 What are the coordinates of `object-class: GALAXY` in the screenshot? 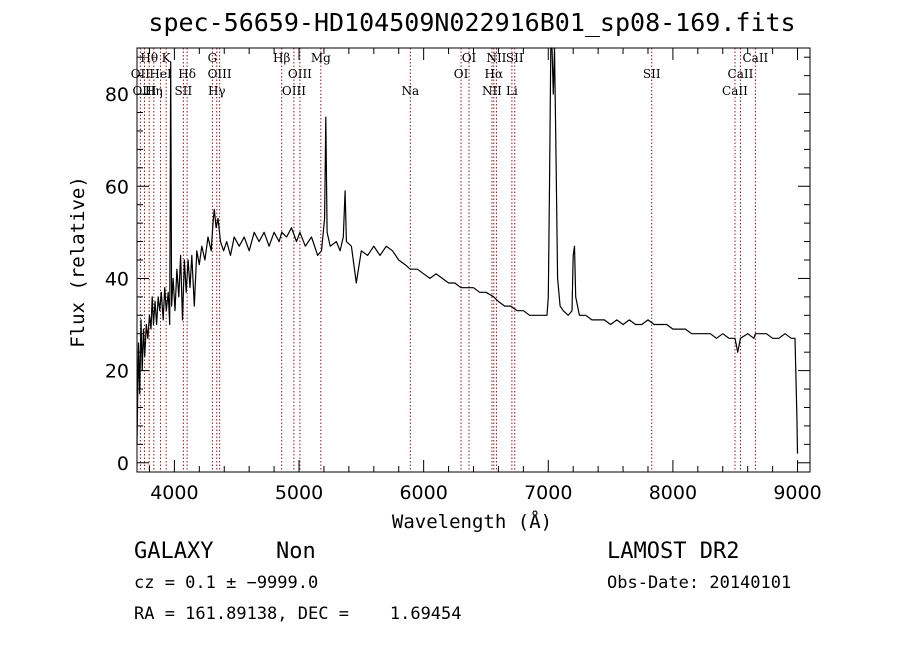 It's located at (173, 551).